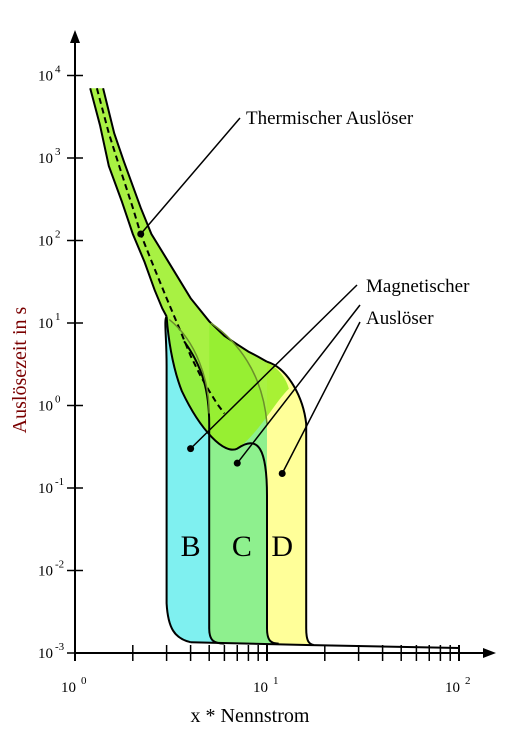 Image resolution: width=526 pixels, height=752 pixels. What do you see at coordinates (239, 373) in the screenshot?
I see `region-c-inner-edge` at bounding box center [239, 373].